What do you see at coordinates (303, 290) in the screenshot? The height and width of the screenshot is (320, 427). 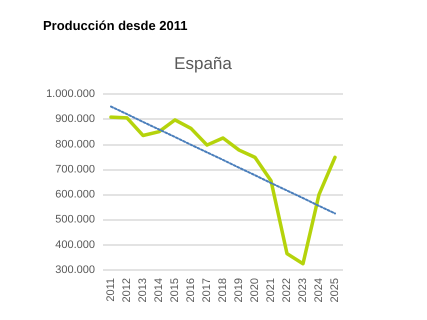 I see `x-tick-label: 2023` at bounding box center [303, 290].